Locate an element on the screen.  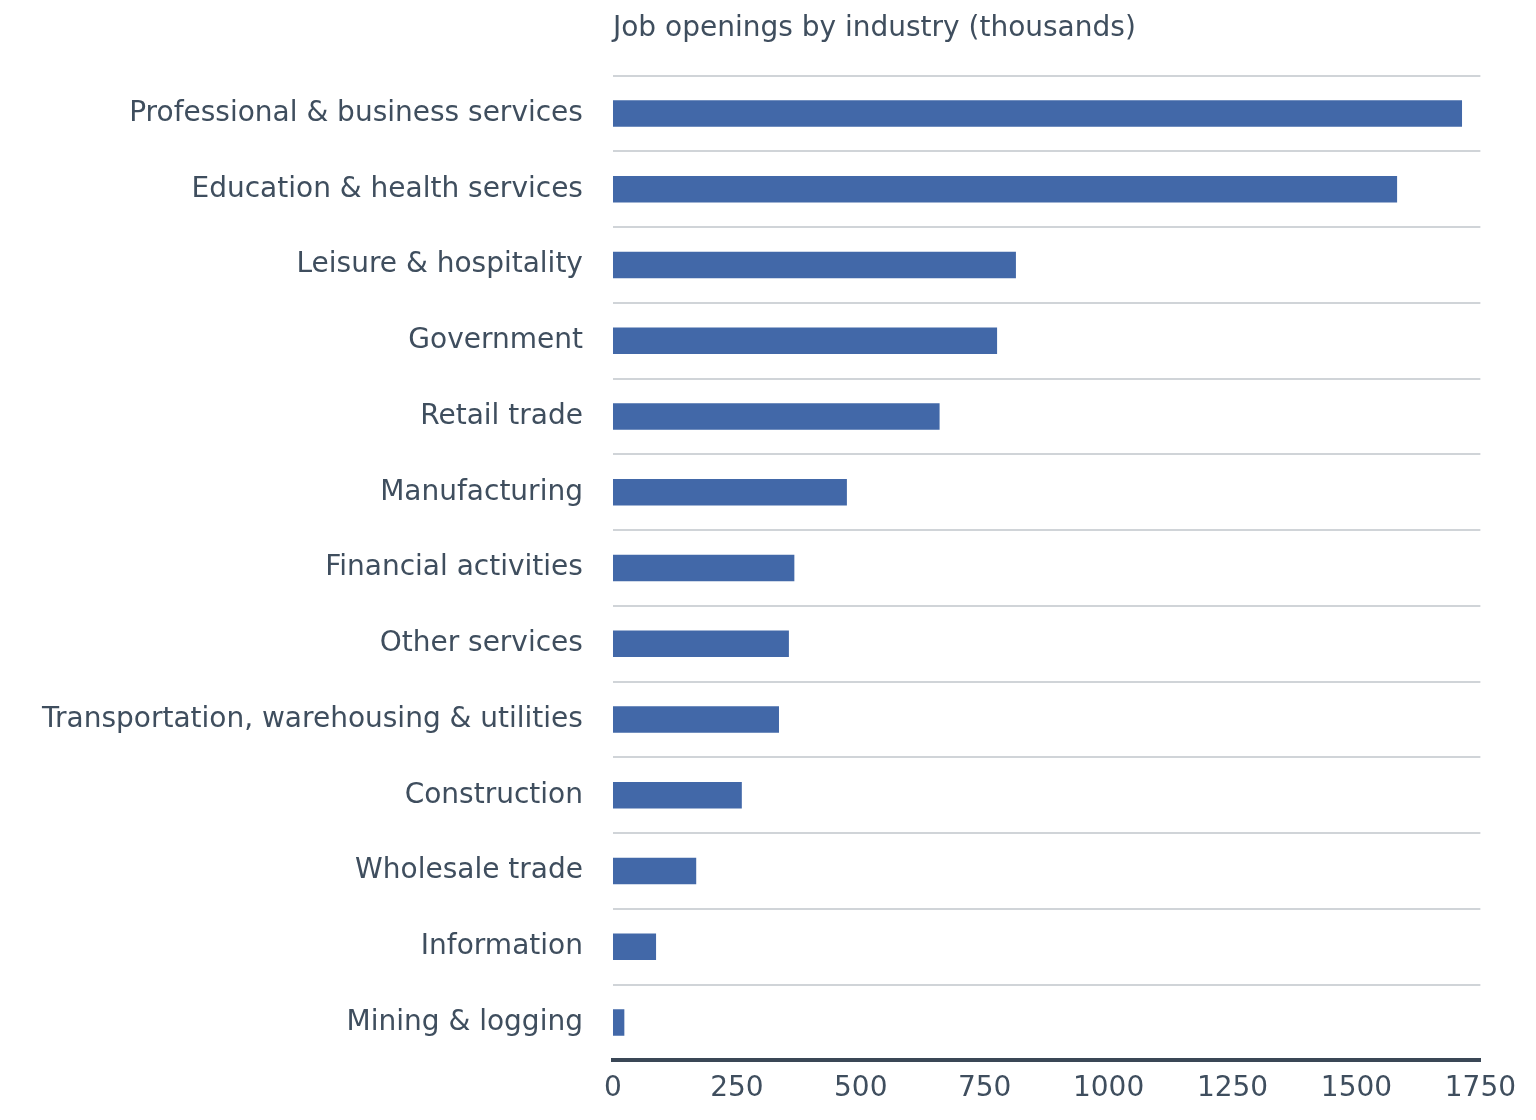
y-tick-label: Education & health services is located at coordinates (387, 187).